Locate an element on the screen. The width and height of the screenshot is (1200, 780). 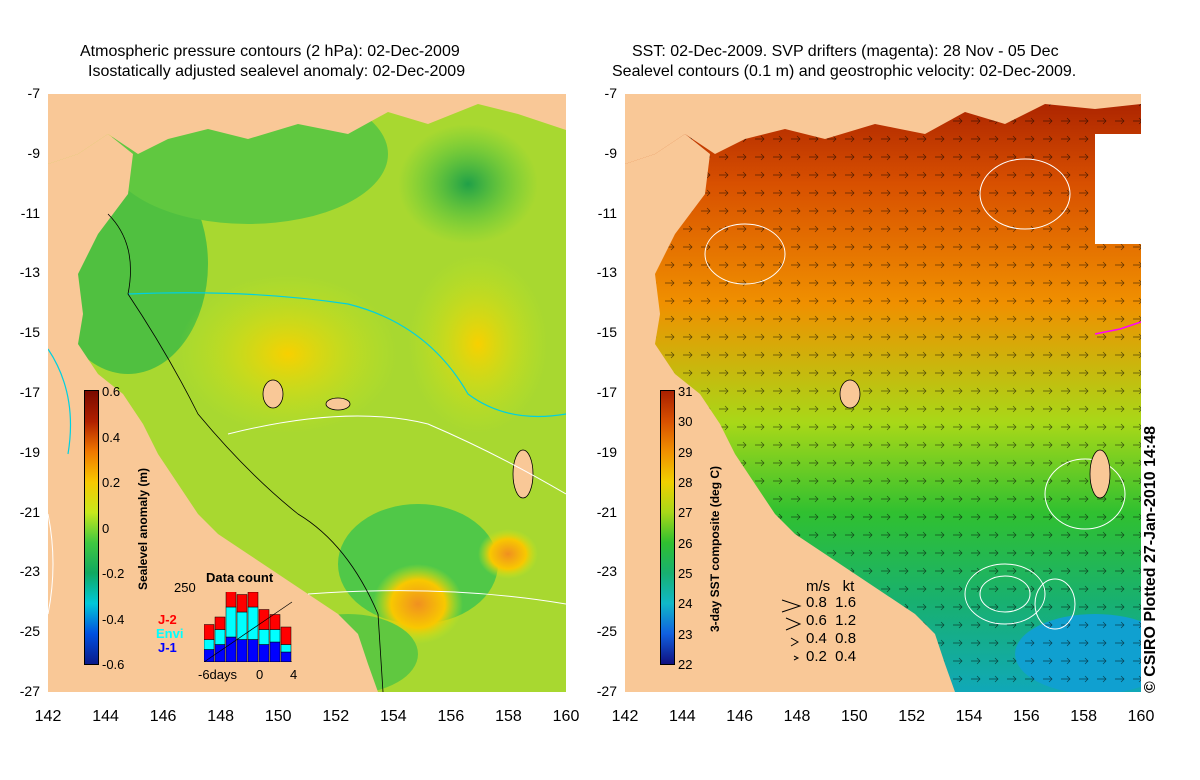
low-anomaly-region is located at coordinates (468, 184).